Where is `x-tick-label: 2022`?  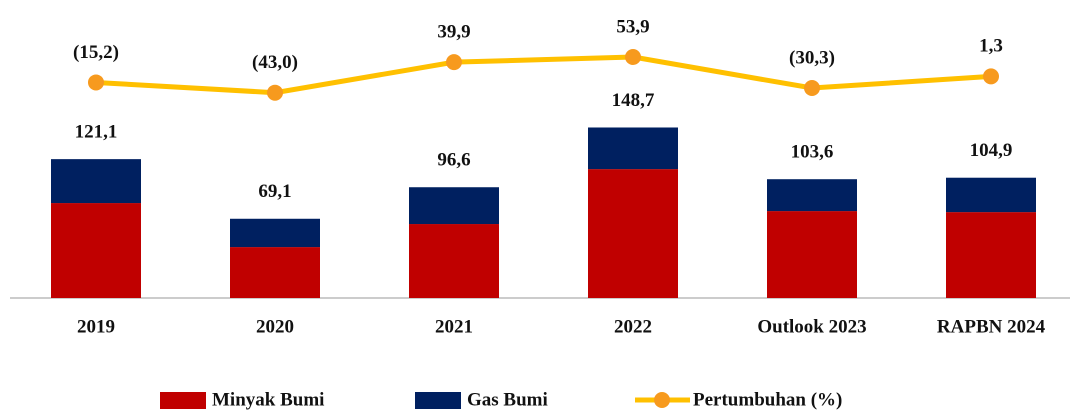
x-tick-label: 2022 is located at coordinates (633, 326).